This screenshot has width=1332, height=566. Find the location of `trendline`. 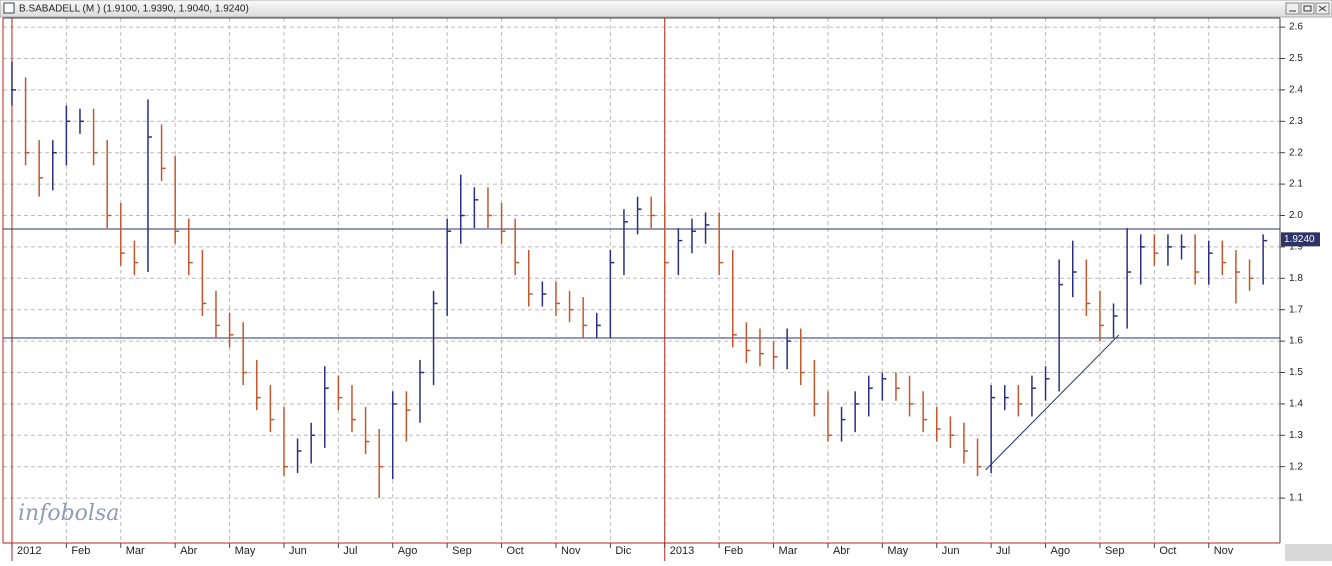

trendline is located at coordinates (1052, 402).